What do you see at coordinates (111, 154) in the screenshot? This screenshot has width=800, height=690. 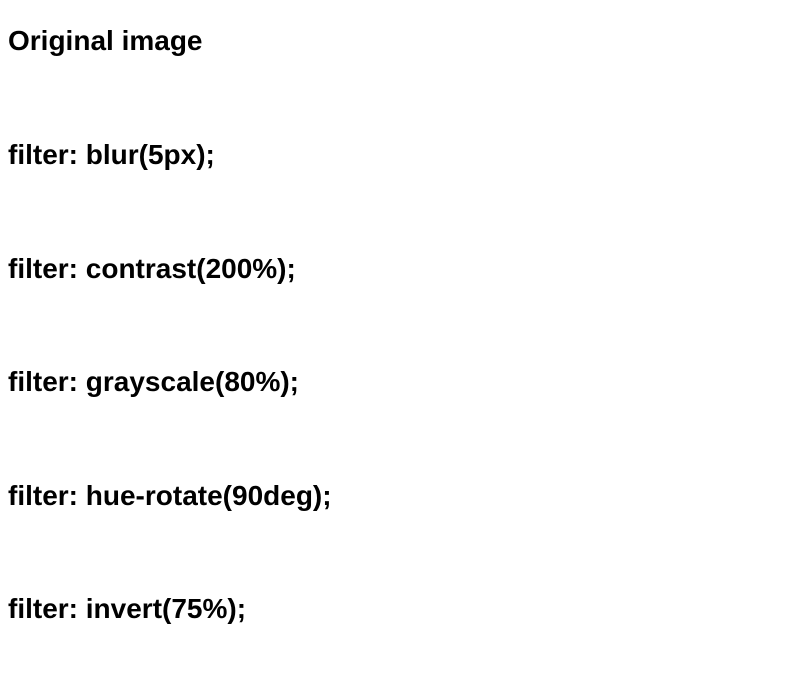 I see `heading-blur-filter: filter: blur(5px);` at bounding box center [111, 154].